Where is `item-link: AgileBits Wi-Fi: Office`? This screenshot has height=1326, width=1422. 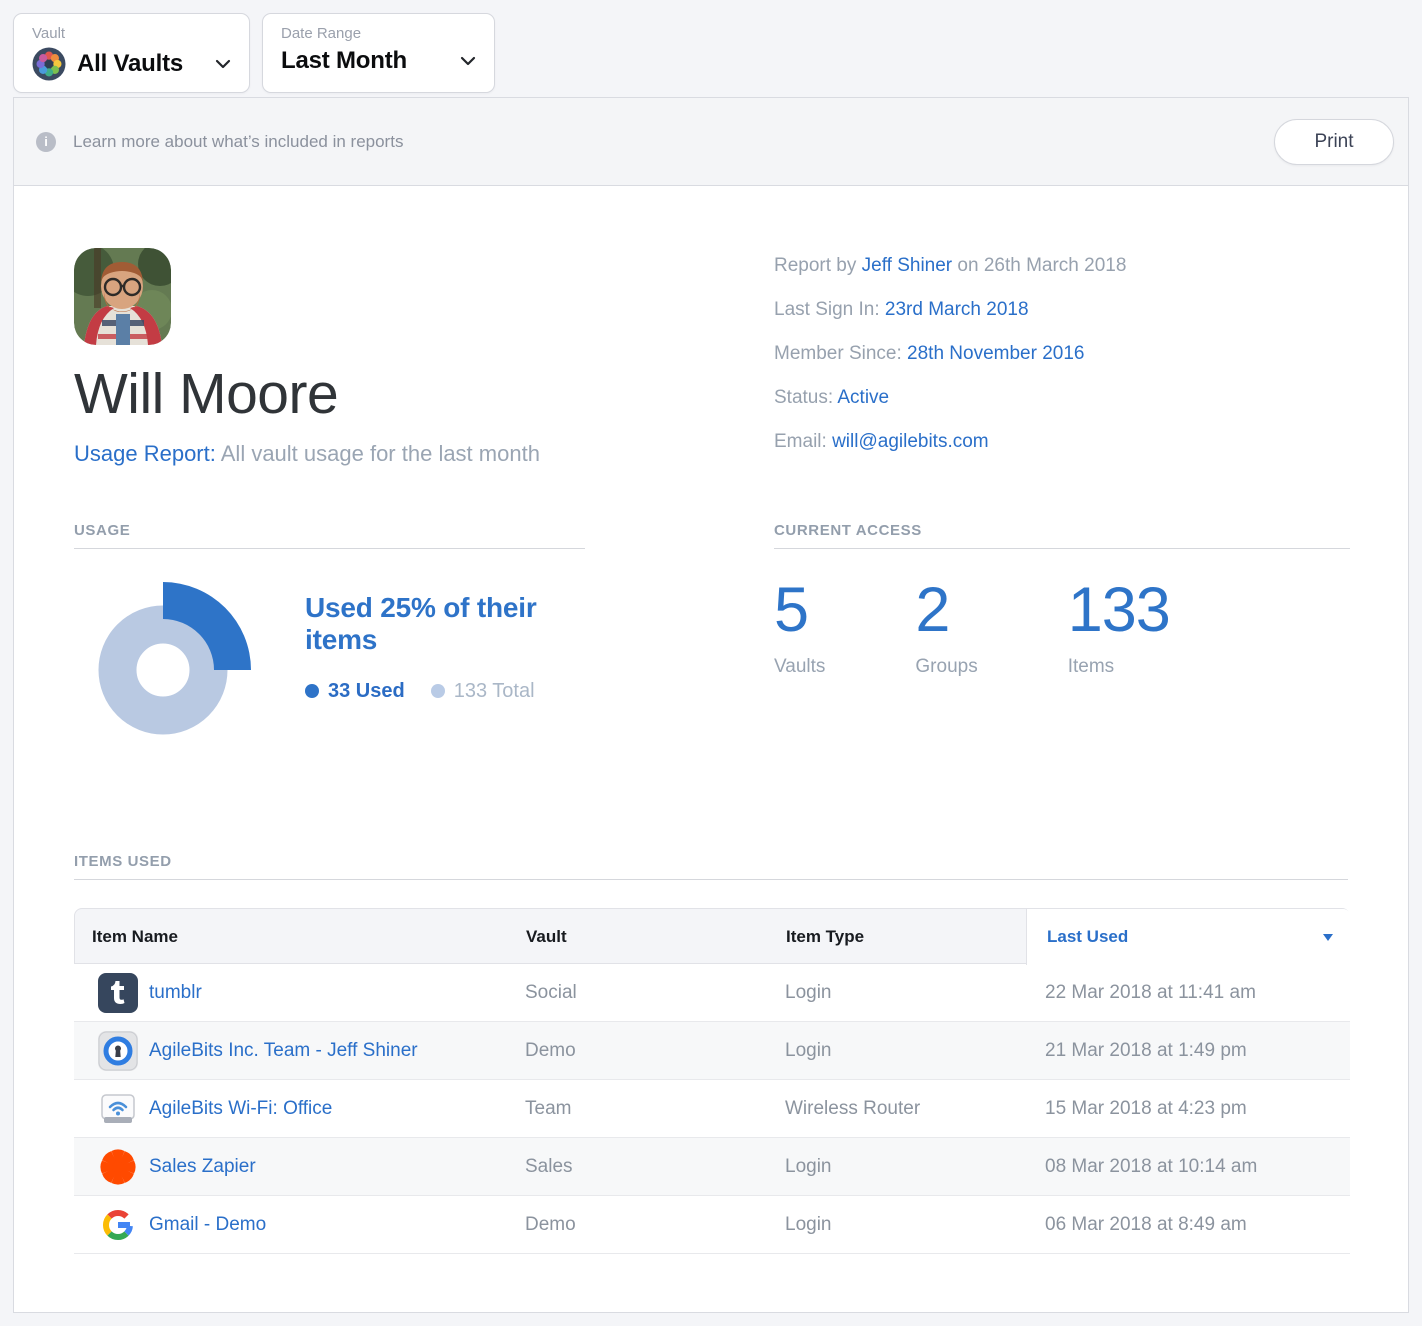 item-link: AgileBits Wi-Fi: Office is located at coordinates (241, 1108).